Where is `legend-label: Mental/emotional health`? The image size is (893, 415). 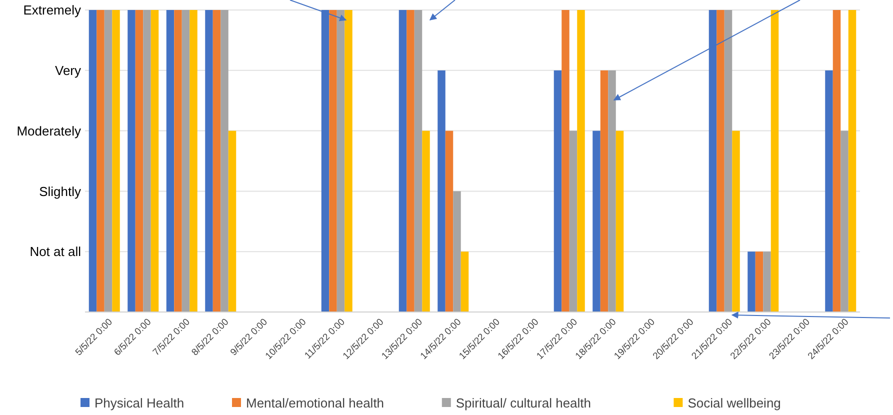
legend-label: Mental/emotional health is located at coordinates (315, 403).